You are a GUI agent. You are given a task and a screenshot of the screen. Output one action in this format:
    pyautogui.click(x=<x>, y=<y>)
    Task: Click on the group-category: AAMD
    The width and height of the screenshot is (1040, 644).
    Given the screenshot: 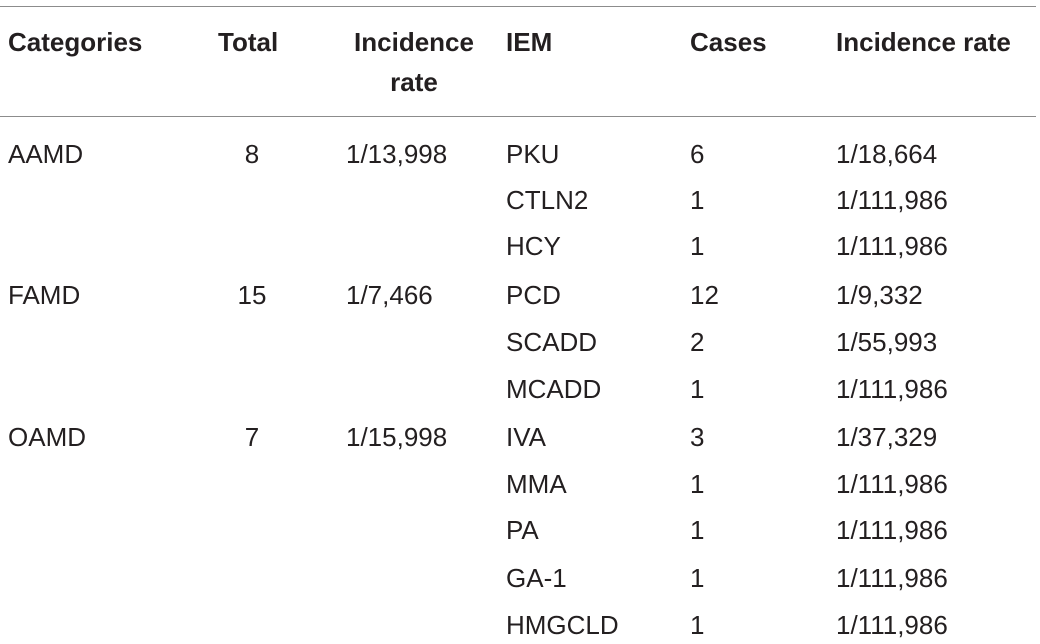 What is the action you would take?
    pyautogui.click(x=46, y=154)
    